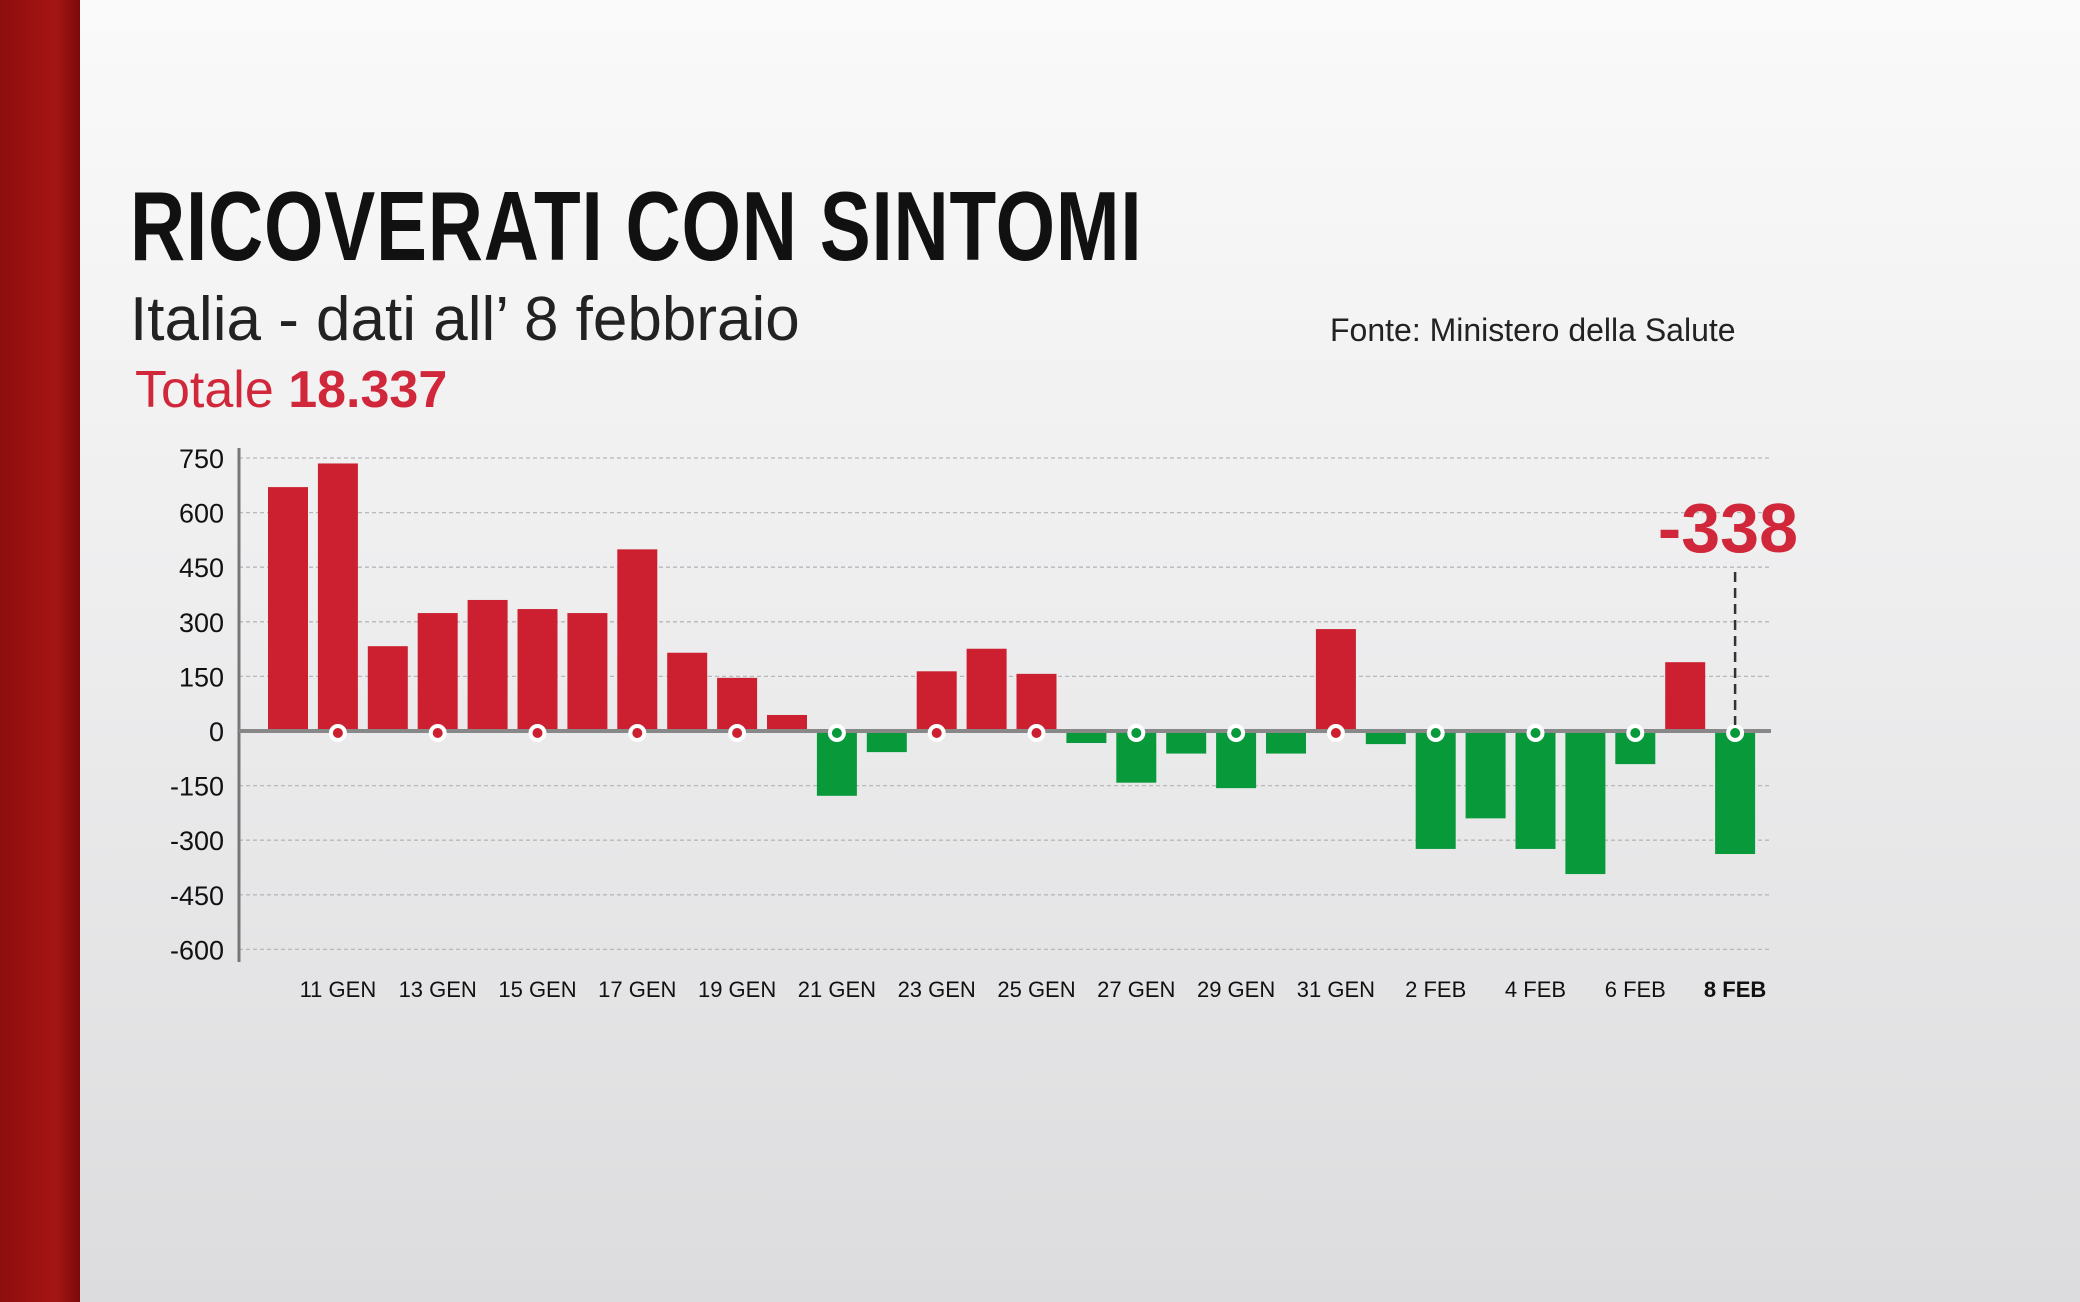  I want to click on y-tick-label: 600, so click(201, 514).